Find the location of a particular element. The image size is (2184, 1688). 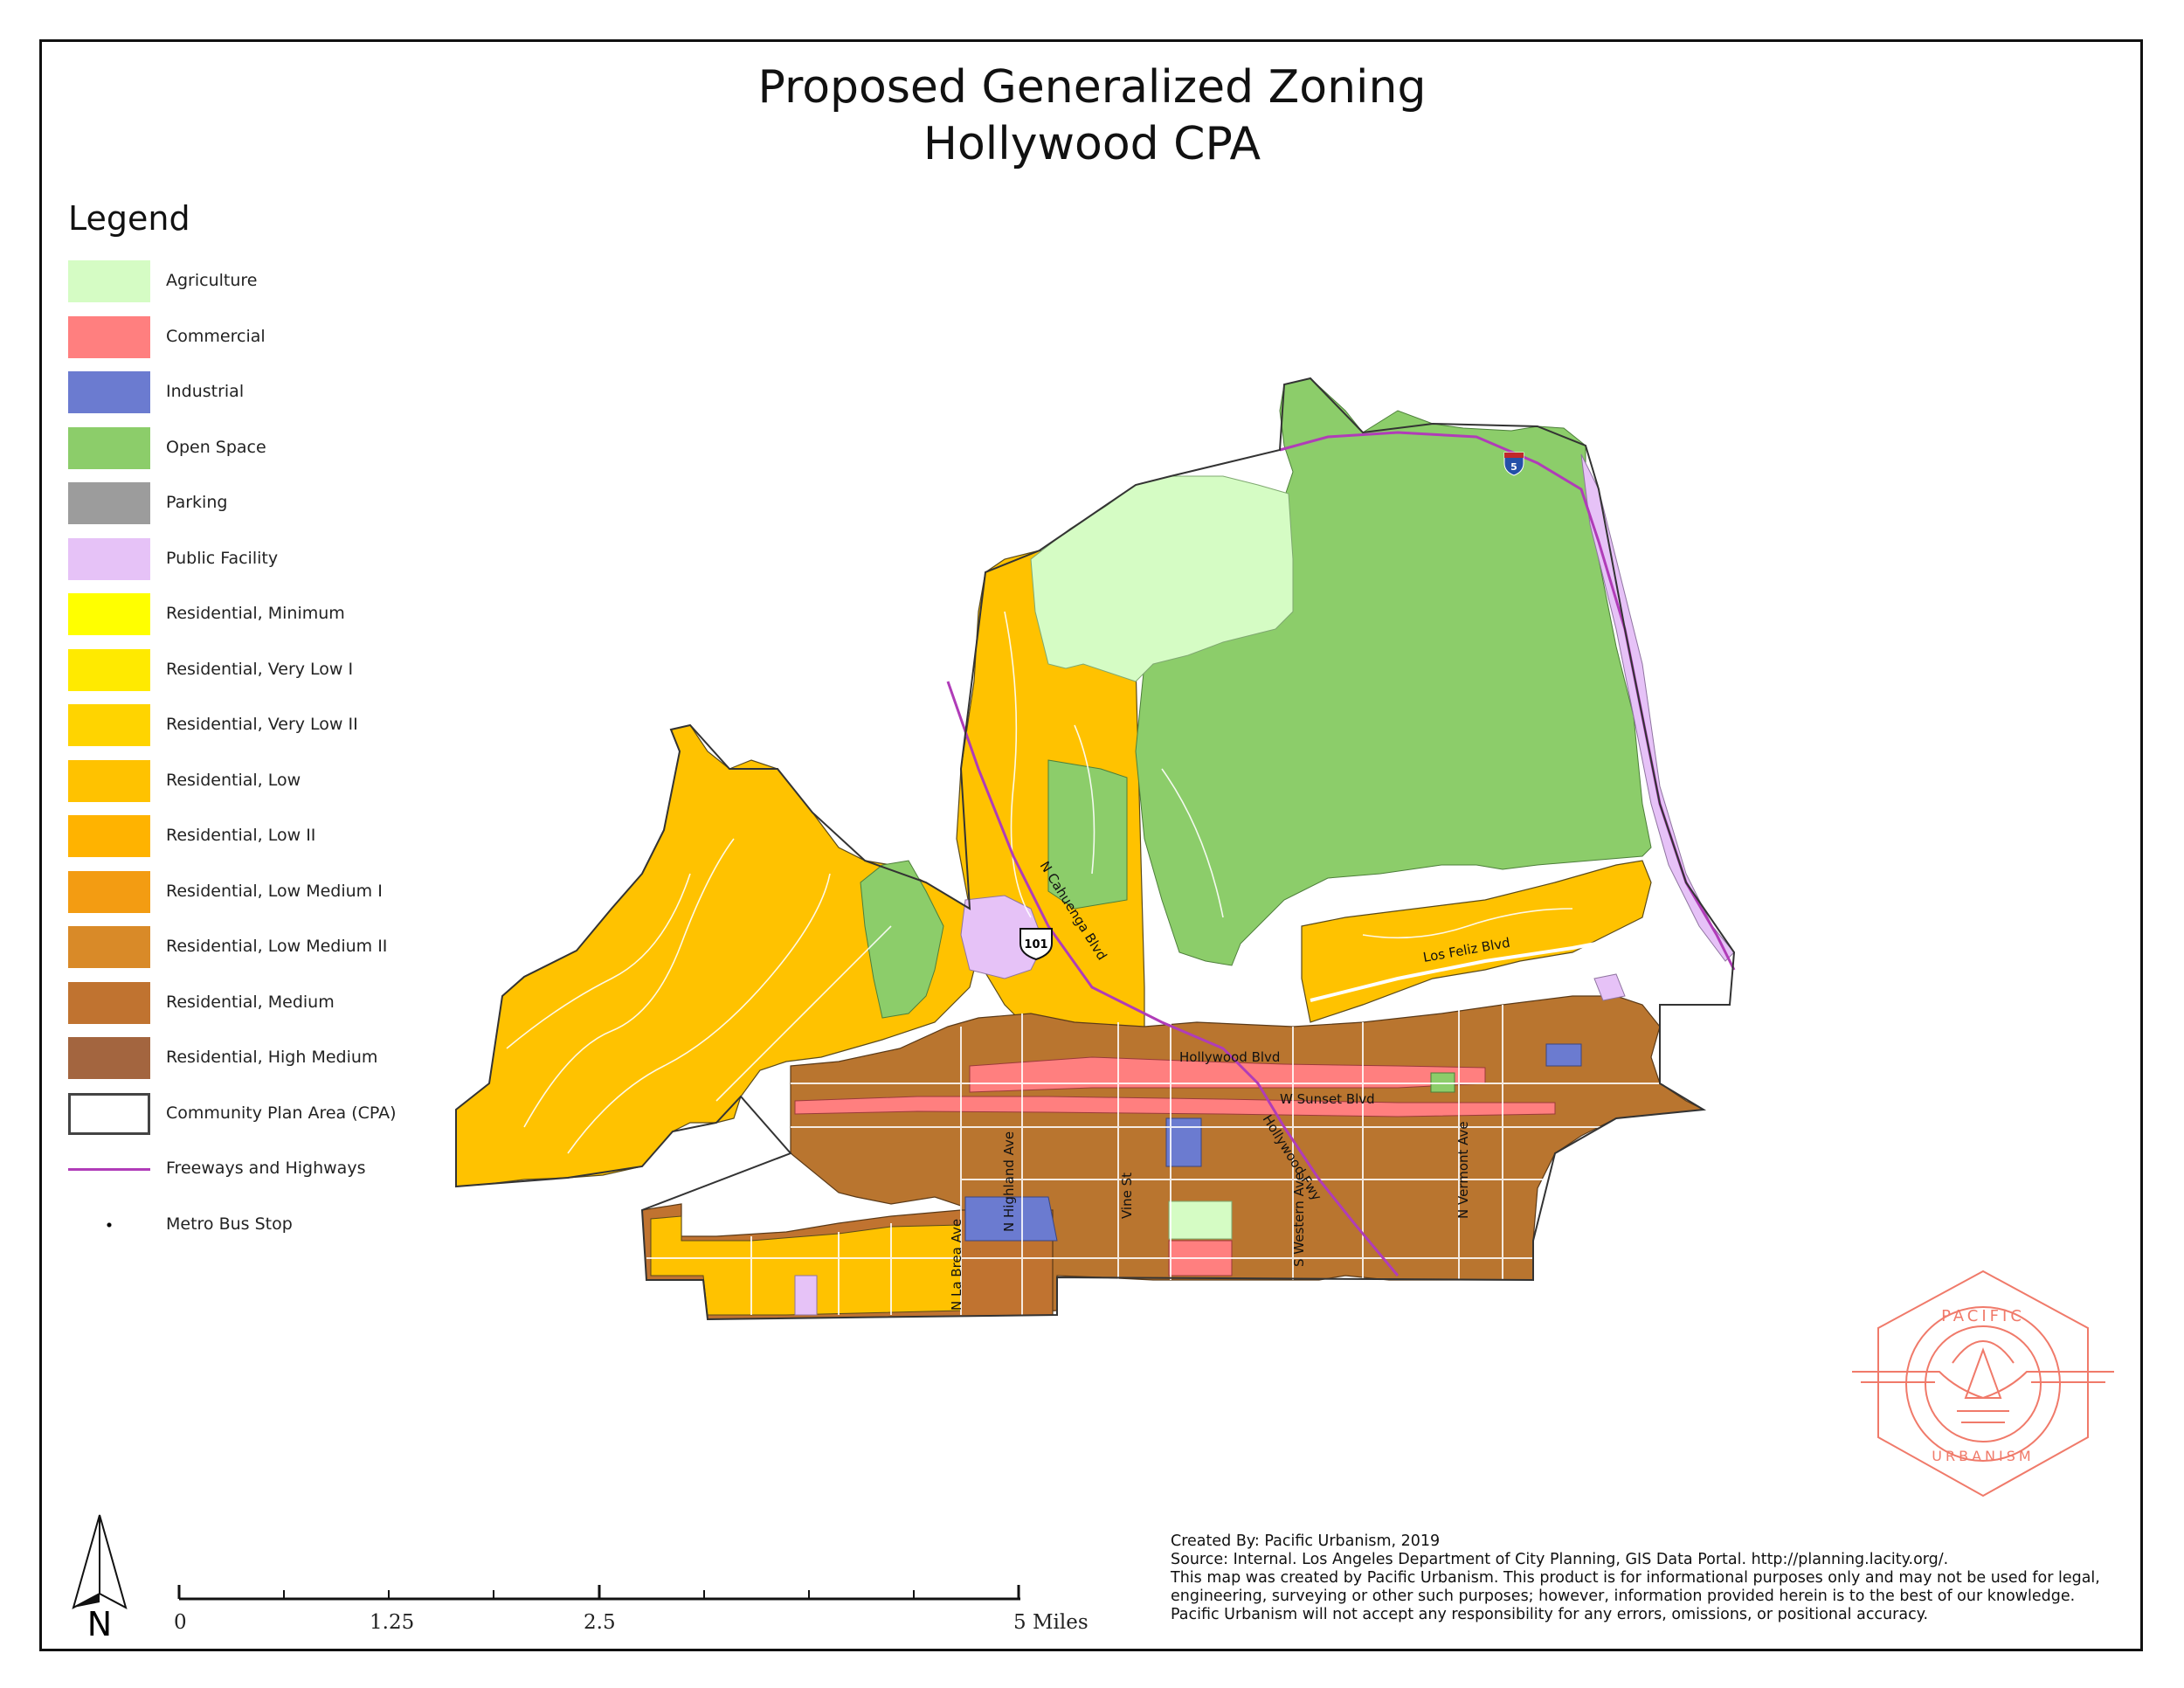

legend-label: Residential, Low Medium I is located at coordinates (274, 891).